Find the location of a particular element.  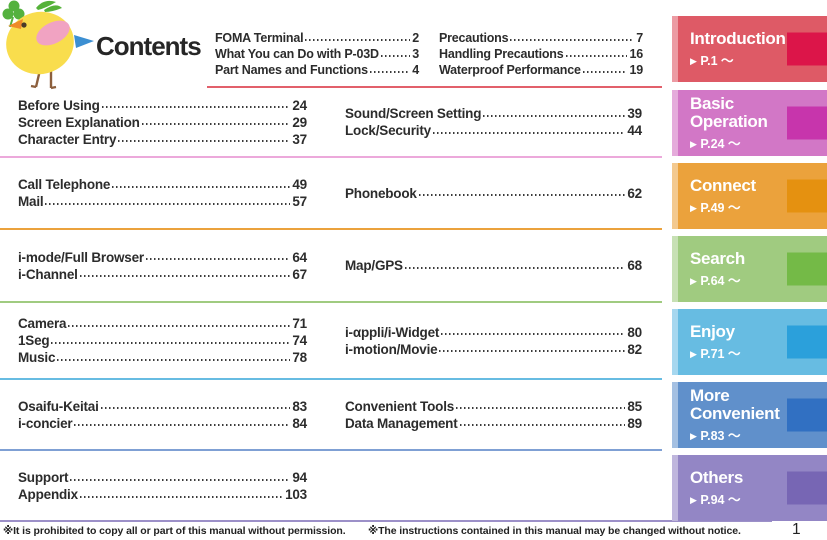

tab-text: Connect ▶ P.49 ～ is located at coordinates (714, 195).